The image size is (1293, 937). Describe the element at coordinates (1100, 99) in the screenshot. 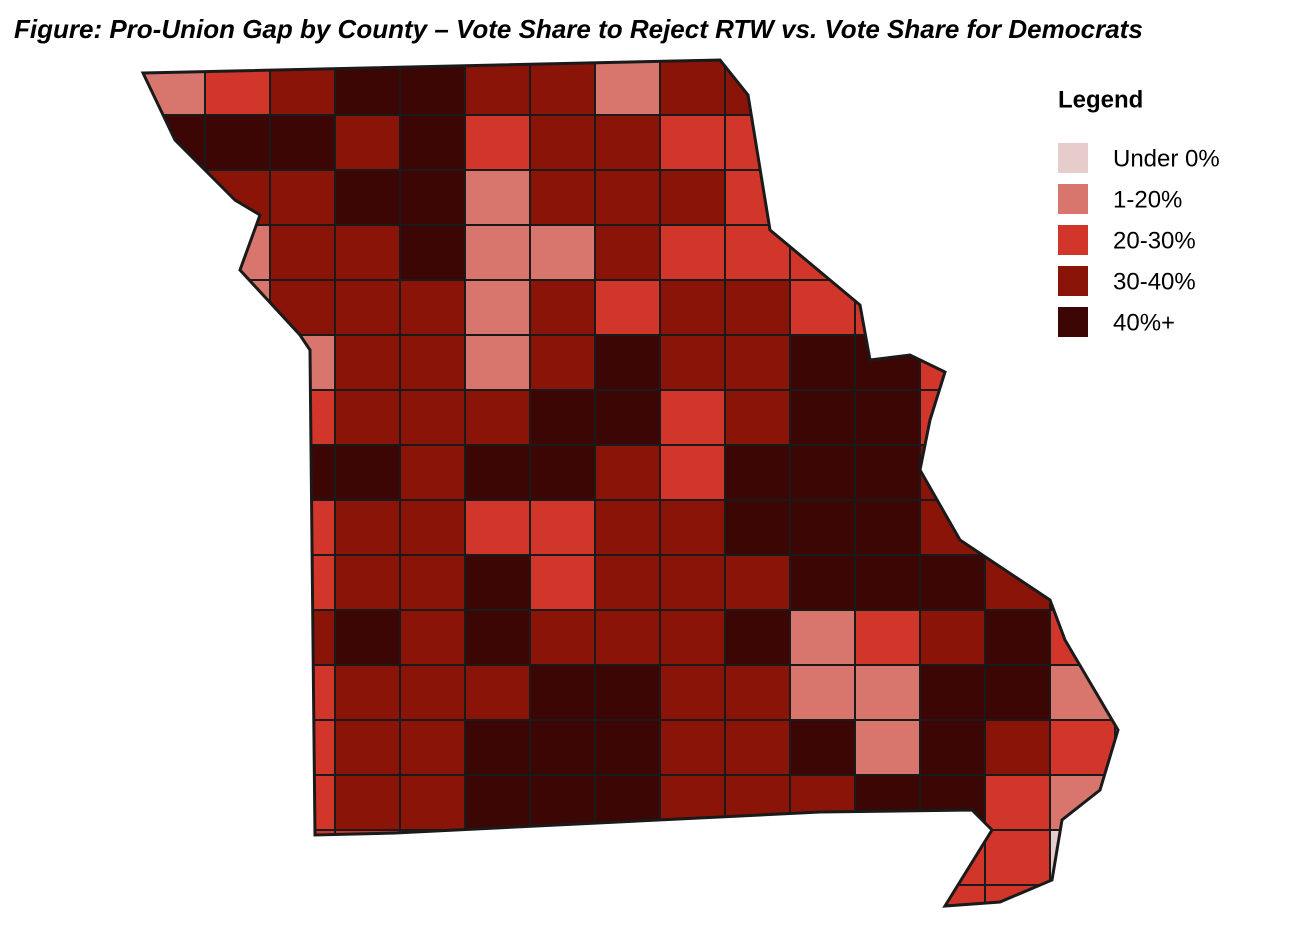

I see `legend-title: Legend` at that location.